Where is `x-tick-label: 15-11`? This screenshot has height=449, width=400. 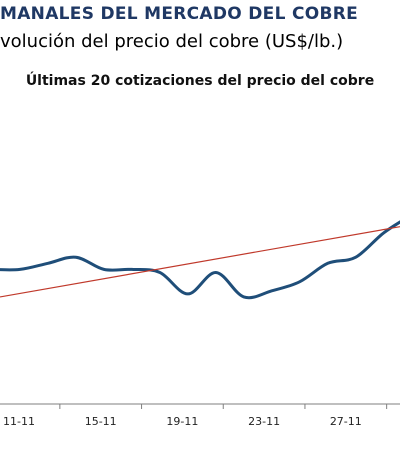 x-tick-label: 15-11 is located at coordinates (101, 421).